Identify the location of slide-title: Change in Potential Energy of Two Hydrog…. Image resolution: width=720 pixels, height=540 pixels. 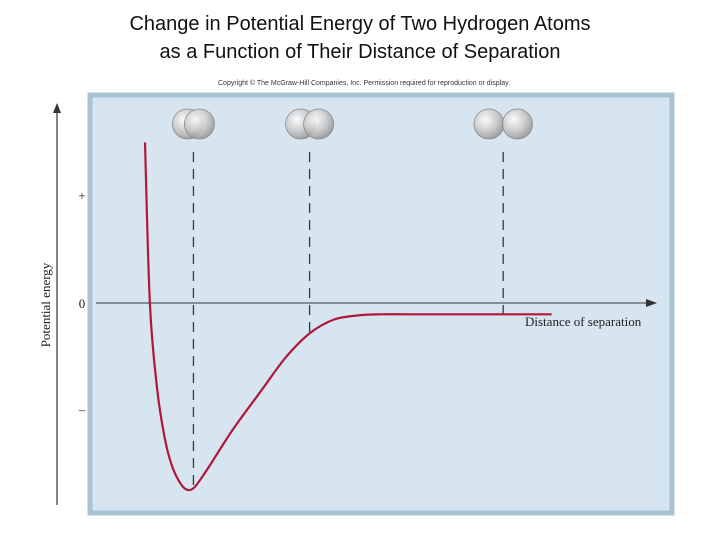
(360, 38).